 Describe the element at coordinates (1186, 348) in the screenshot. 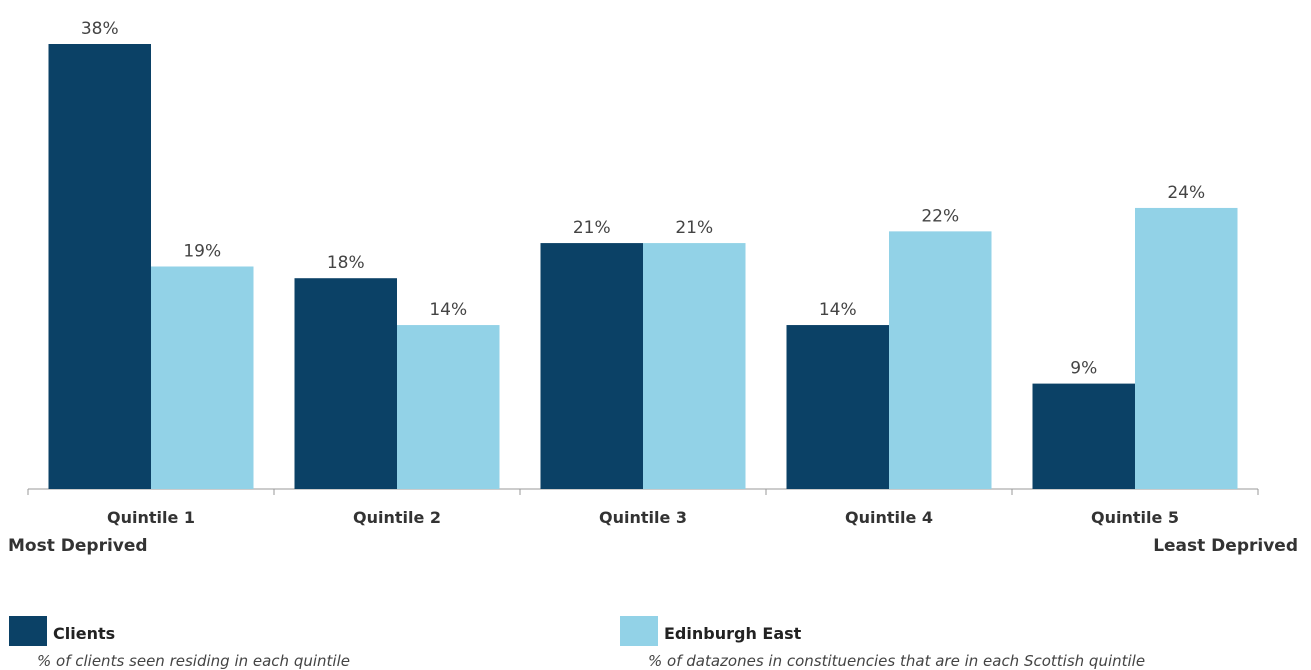

I see `bar-edinburgh-east-q5` at that location.